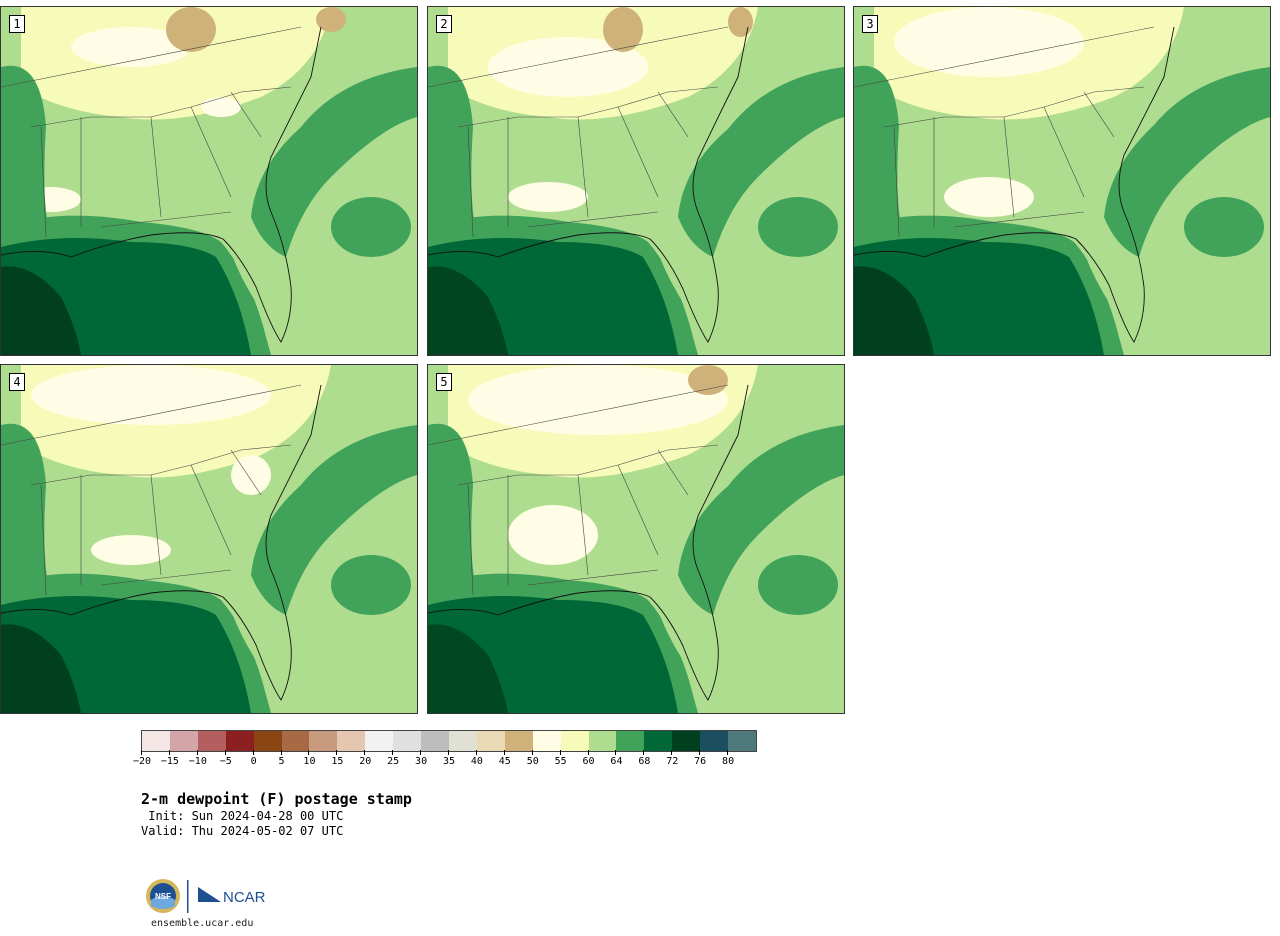 This screenshot has height=936, width=1280. What do you see at coordinates (253, 761) in the screenshot?
I see `colorbar-tick-label: 0` at bounding box center [253, 761].